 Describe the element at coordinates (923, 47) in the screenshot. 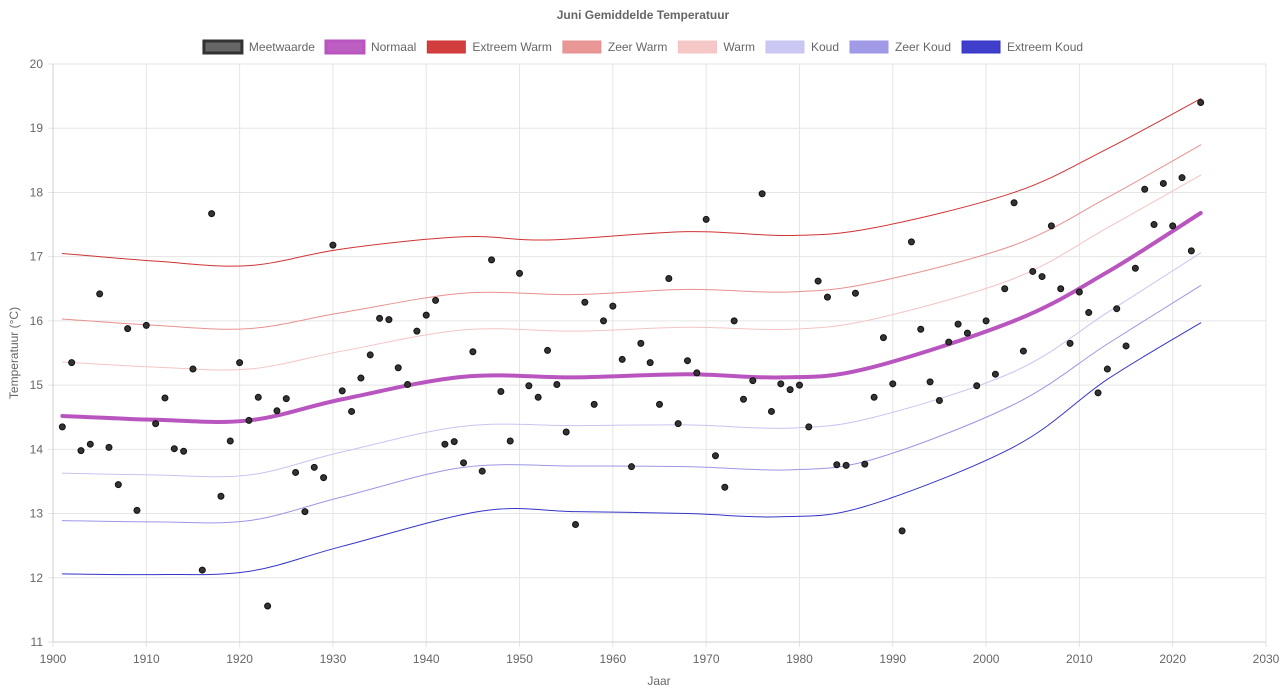

I see `legend-label-zeer-koud: Zeer Koud` at that location.